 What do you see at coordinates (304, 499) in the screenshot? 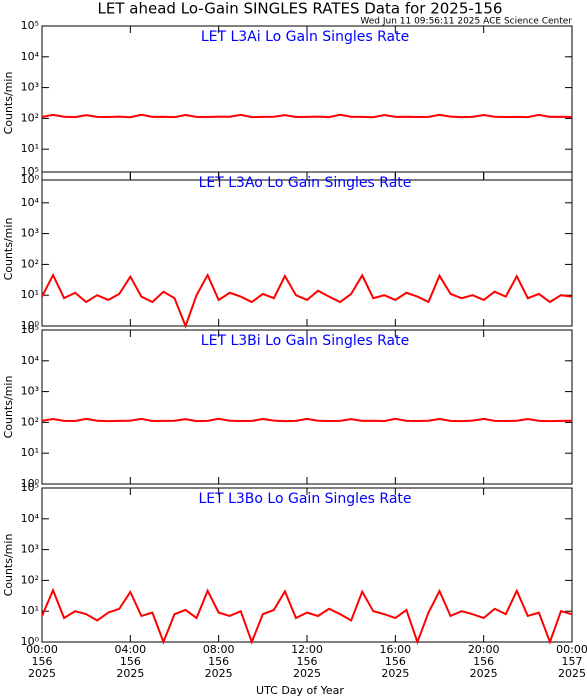
I see `panel-title: LET L3Bo Lo Gain Singles Rate` at bounding box center [304, 499].